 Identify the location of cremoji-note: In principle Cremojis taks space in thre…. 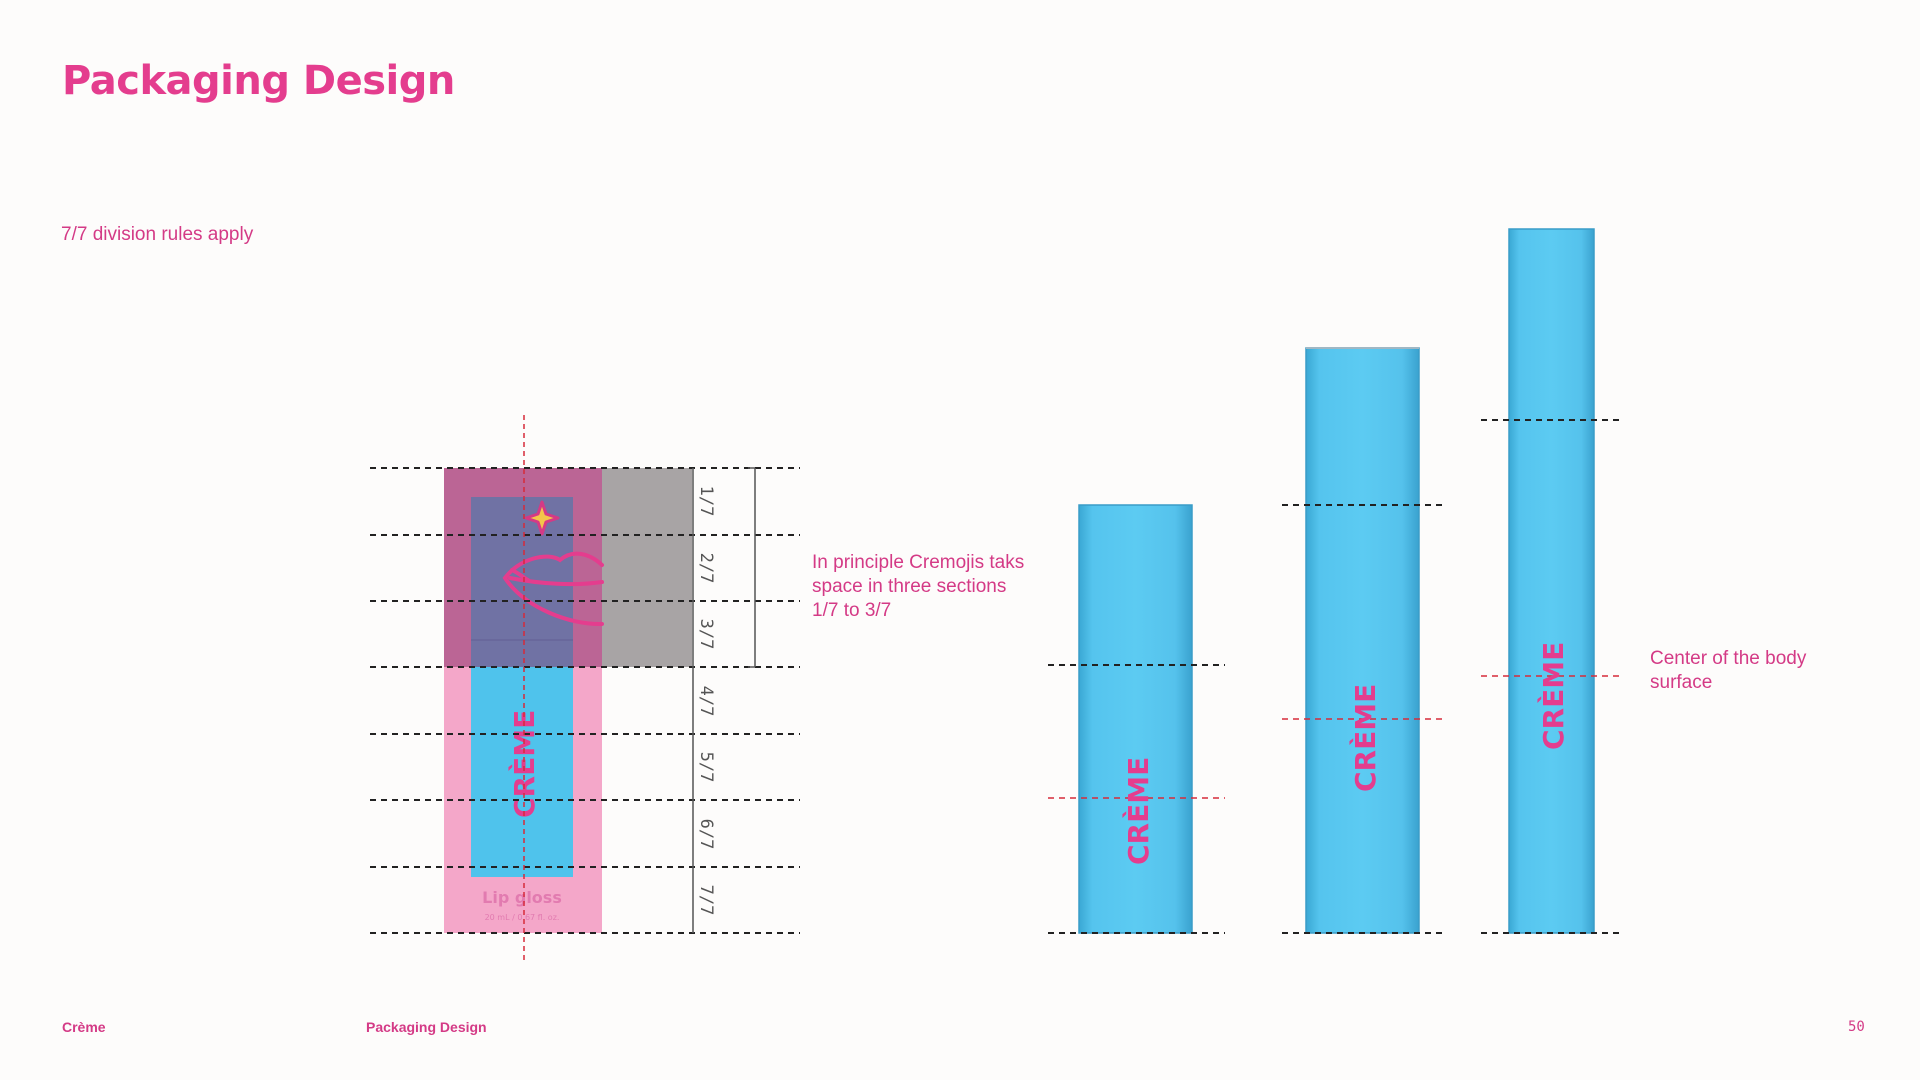
(918, 586).